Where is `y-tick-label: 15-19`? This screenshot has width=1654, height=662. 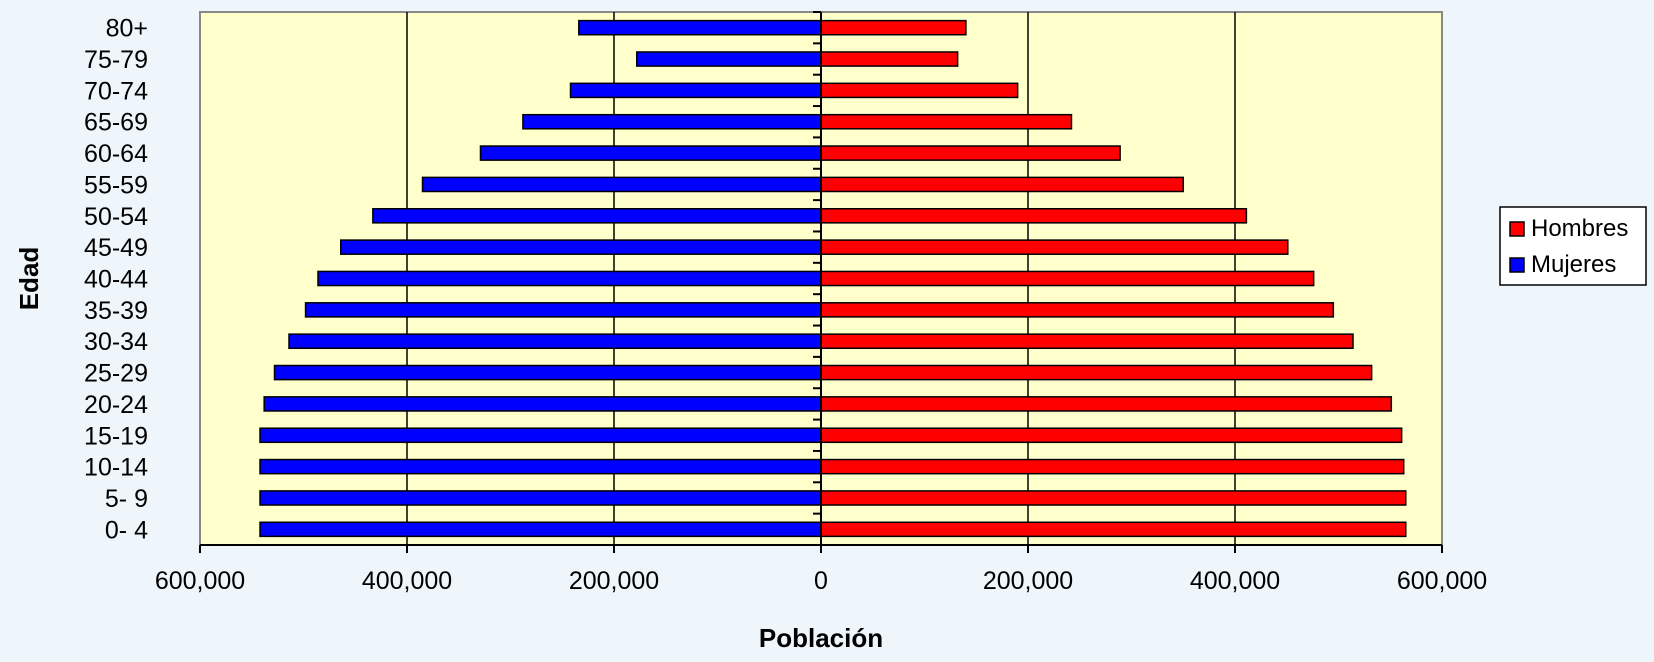
y-tick-label: 15-19 is located at coordinates (116, 436).